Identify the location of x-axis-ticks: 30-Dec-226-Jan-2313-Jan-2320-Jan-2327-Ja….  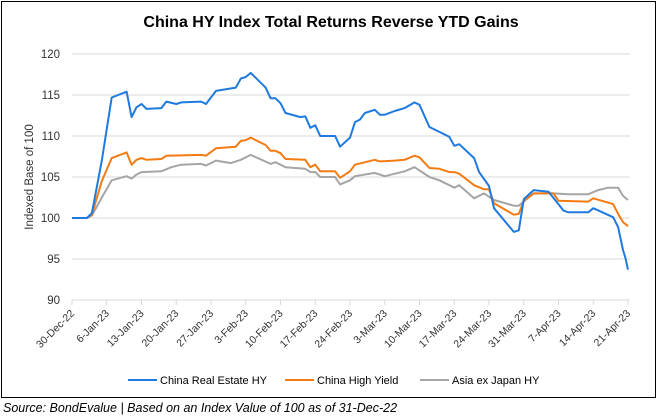
(333, 325).